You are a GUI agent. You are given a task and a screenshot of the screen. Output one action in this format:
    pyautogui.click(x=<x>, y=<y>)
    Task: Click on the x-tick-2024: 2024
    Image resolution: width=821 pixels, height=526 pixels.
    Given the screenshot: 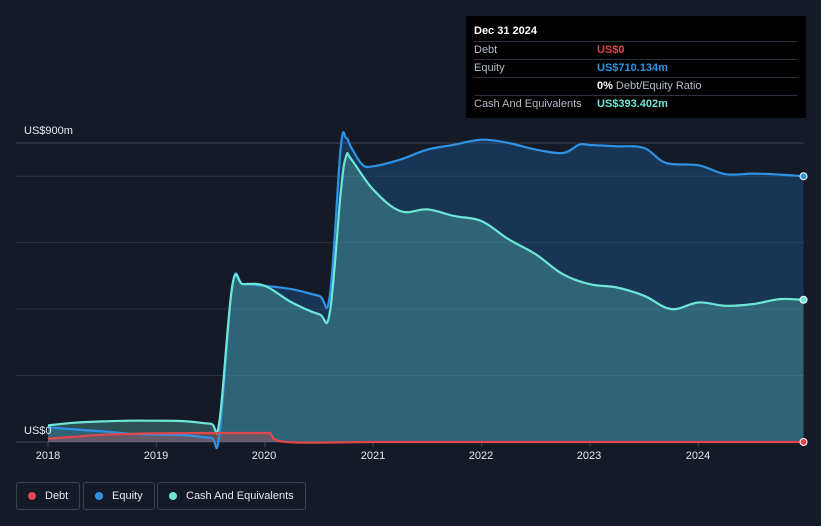 What is the action you would take?
    pyautogui.click(x=698, y=456)
    